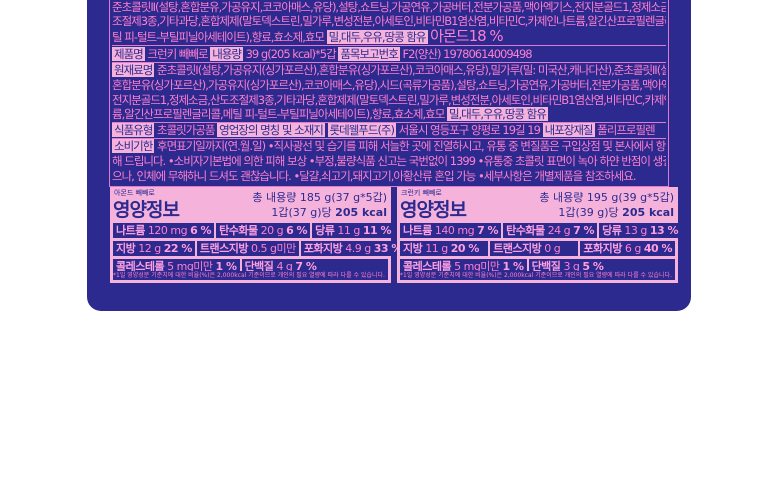  What do you see at coordinates (128, 54) in the screenshot?
I see `product-name-label: 제품명` at bounding box center [128, 54].